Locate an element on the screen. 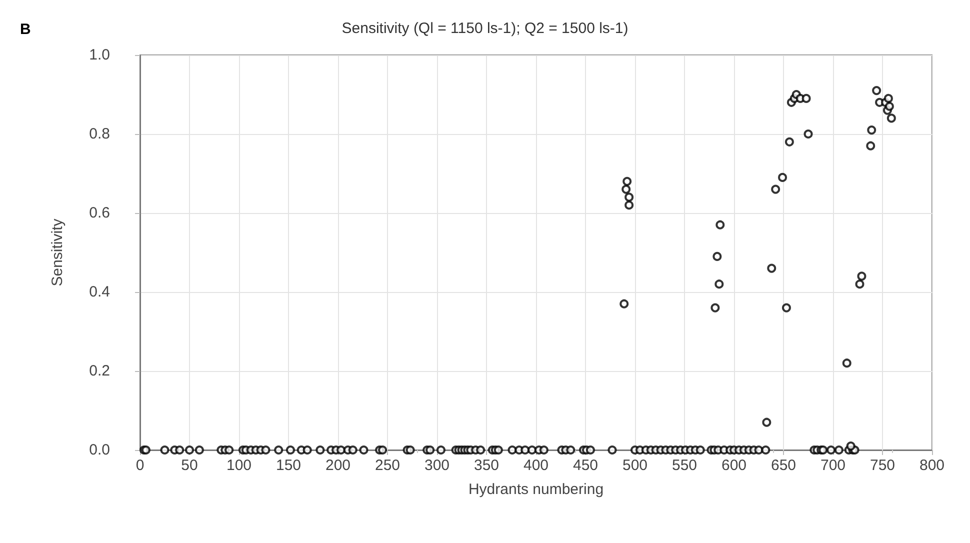 The width and height of the screenshot is (970, 543). x-tick-label: 0 is located at coordinates (140, 465).